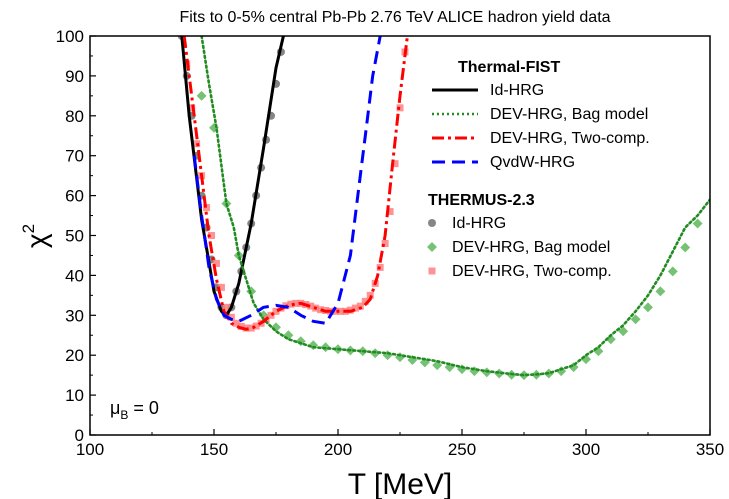 This screenshot has width=729, height=499. What do you see at coordinates (74, 315) in the screenshot?
I see `y-tick-label: 30` at bounding box center [74, 315].